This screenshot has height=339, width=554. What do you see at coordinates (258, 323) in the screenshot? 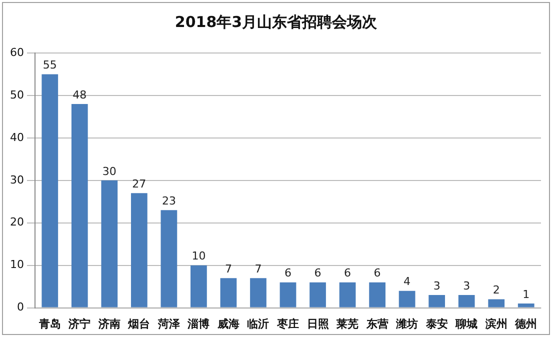
I see `x-tick-label: 临沂` at bounding box center [258, 323].